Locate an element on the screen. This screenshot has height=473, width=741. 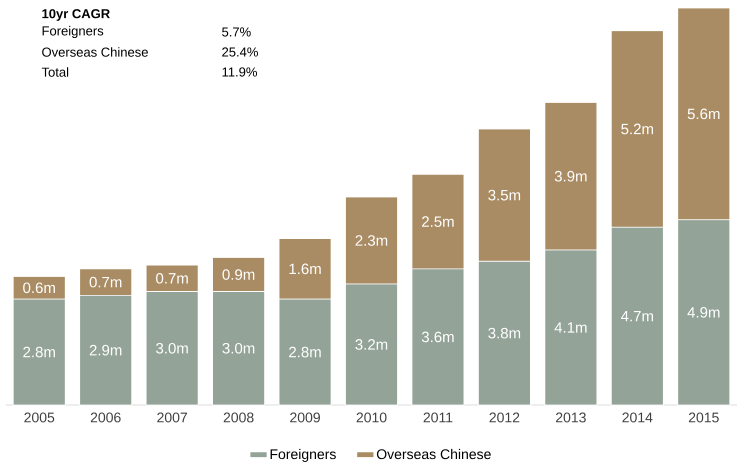
x-tick-label: 2014 is located at coordinates (637, 417).